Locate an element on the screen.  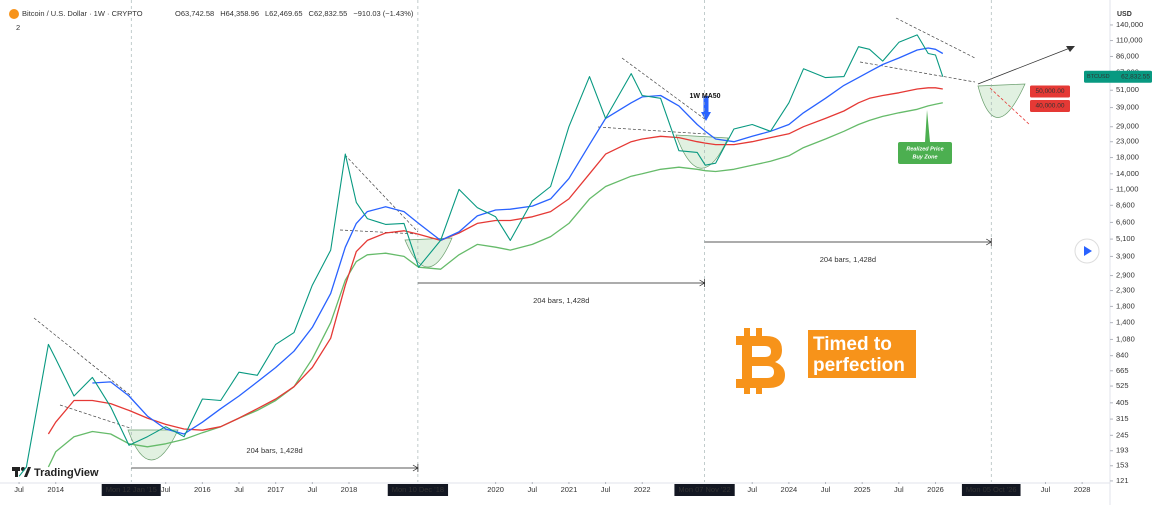
y-tick-label: 193 is located at coordinates (1122, 450).